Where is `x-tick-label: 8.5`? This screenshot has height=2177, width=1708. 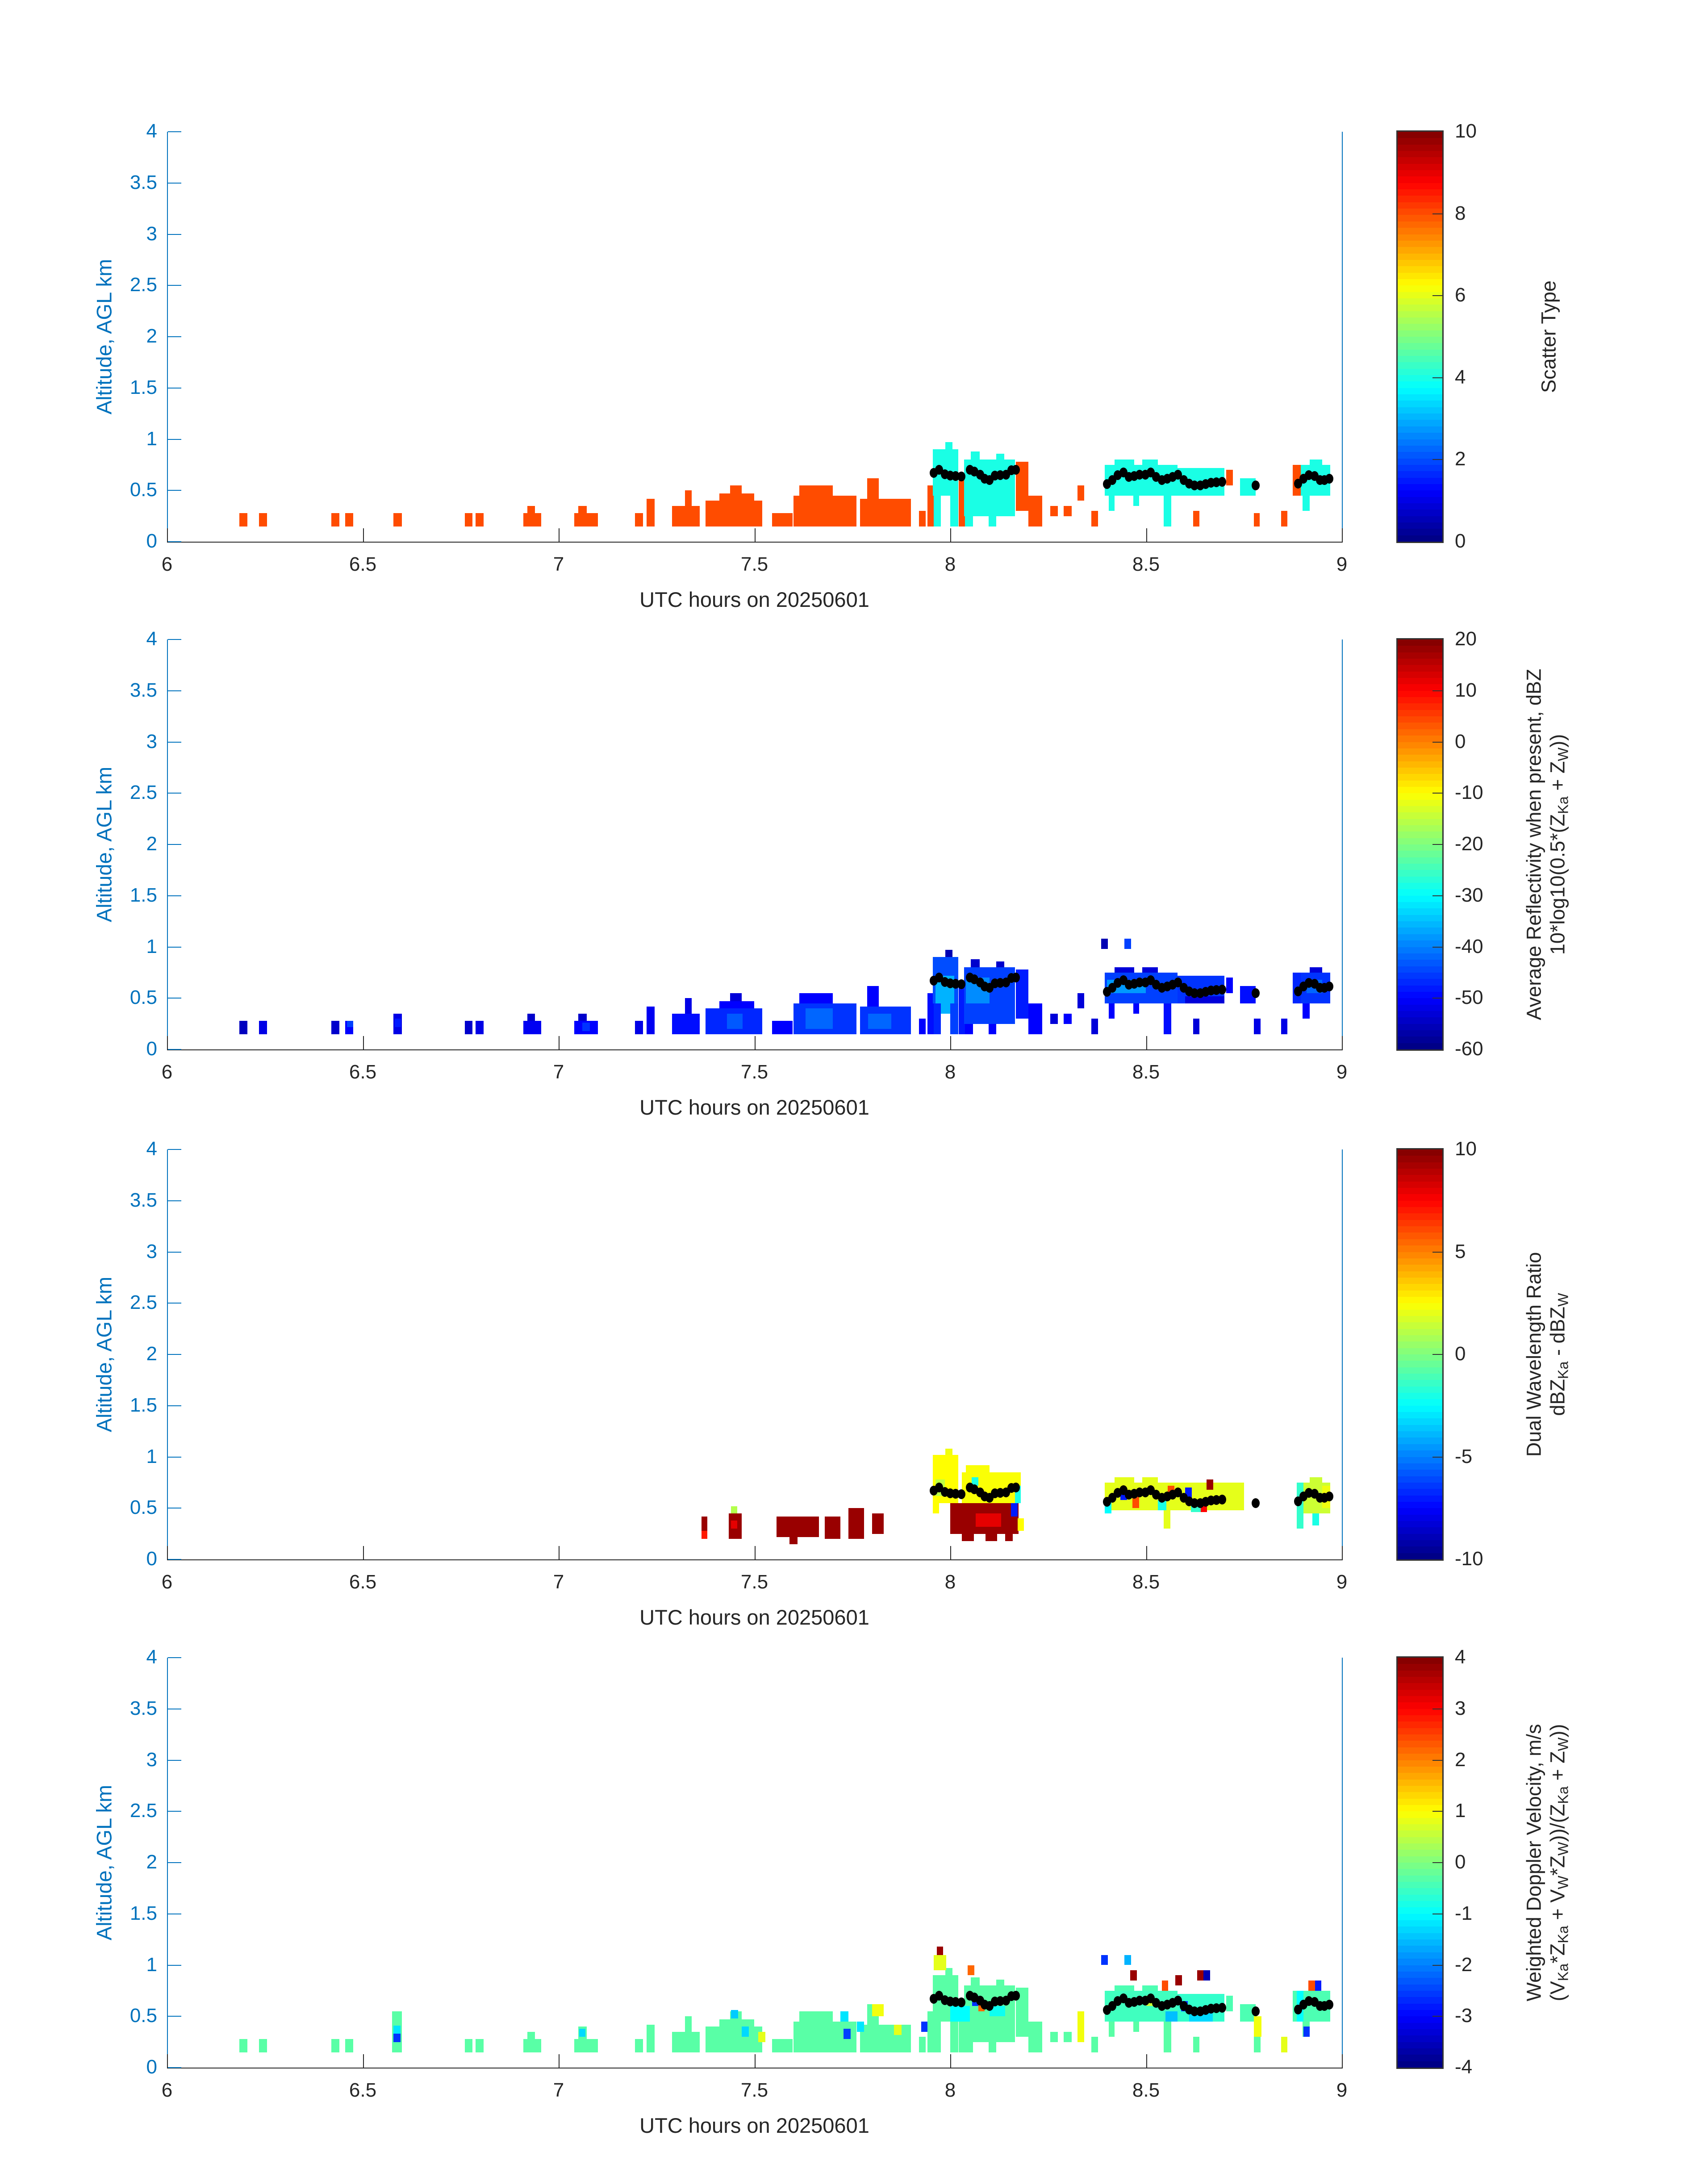 x-tick-label: 8.5 is located at coordinates (1146, 1072).